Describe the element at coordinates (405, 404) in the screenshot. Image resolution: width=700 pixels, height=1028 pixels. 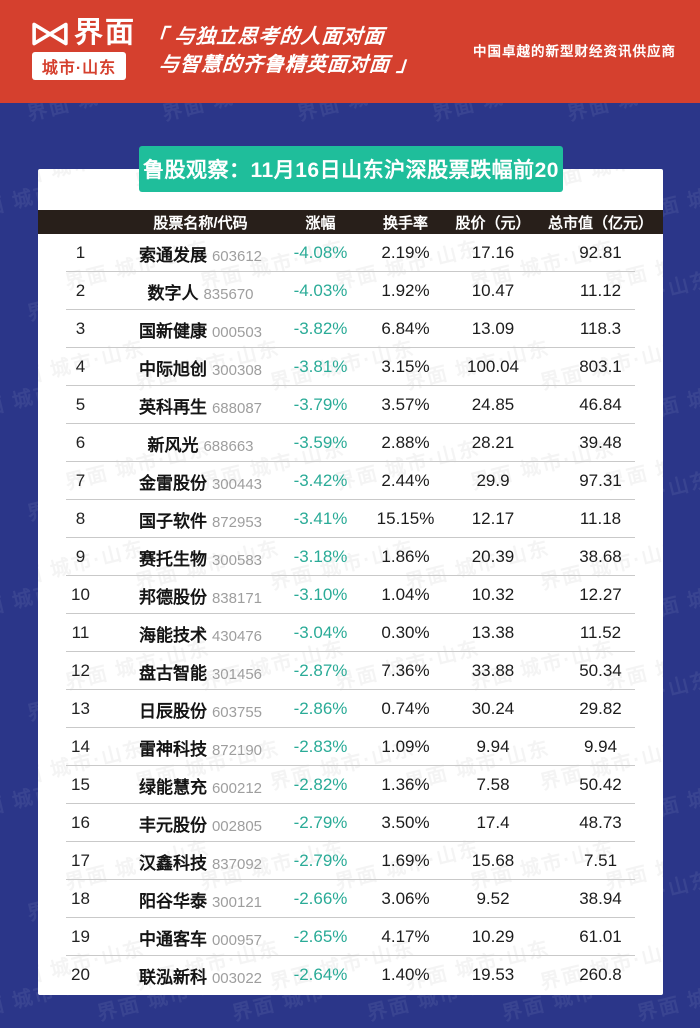
I see `turnover-value: 3.57%` at that location.